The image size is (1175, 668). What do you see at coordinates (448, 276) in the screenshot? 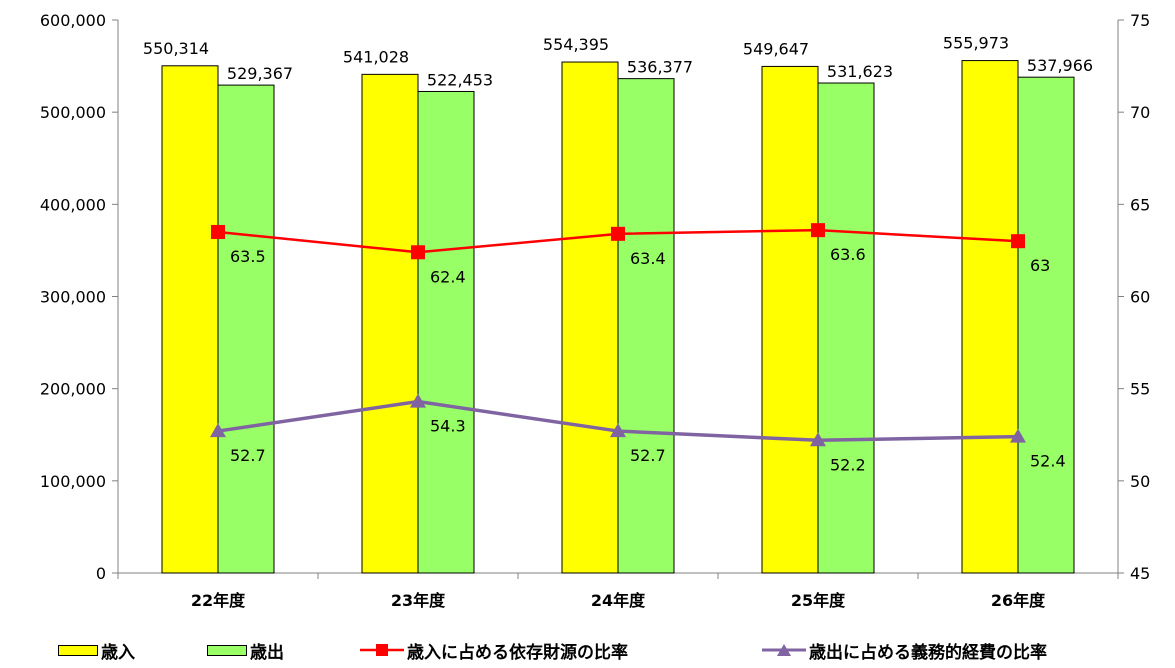
I see `line-value-label: 62.4` at bounding box center [448, 276].